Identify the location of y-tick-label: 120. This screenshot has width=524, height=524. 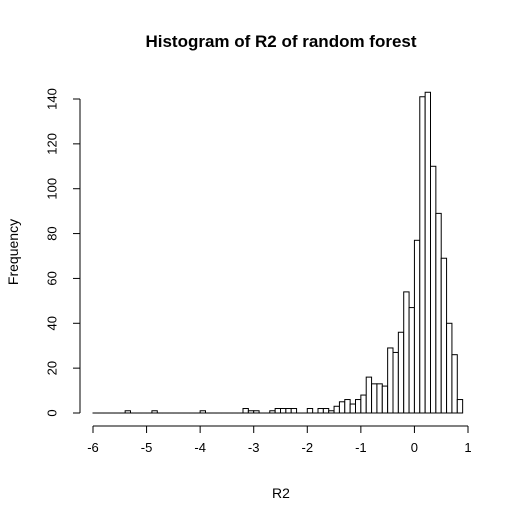
(51, 144).